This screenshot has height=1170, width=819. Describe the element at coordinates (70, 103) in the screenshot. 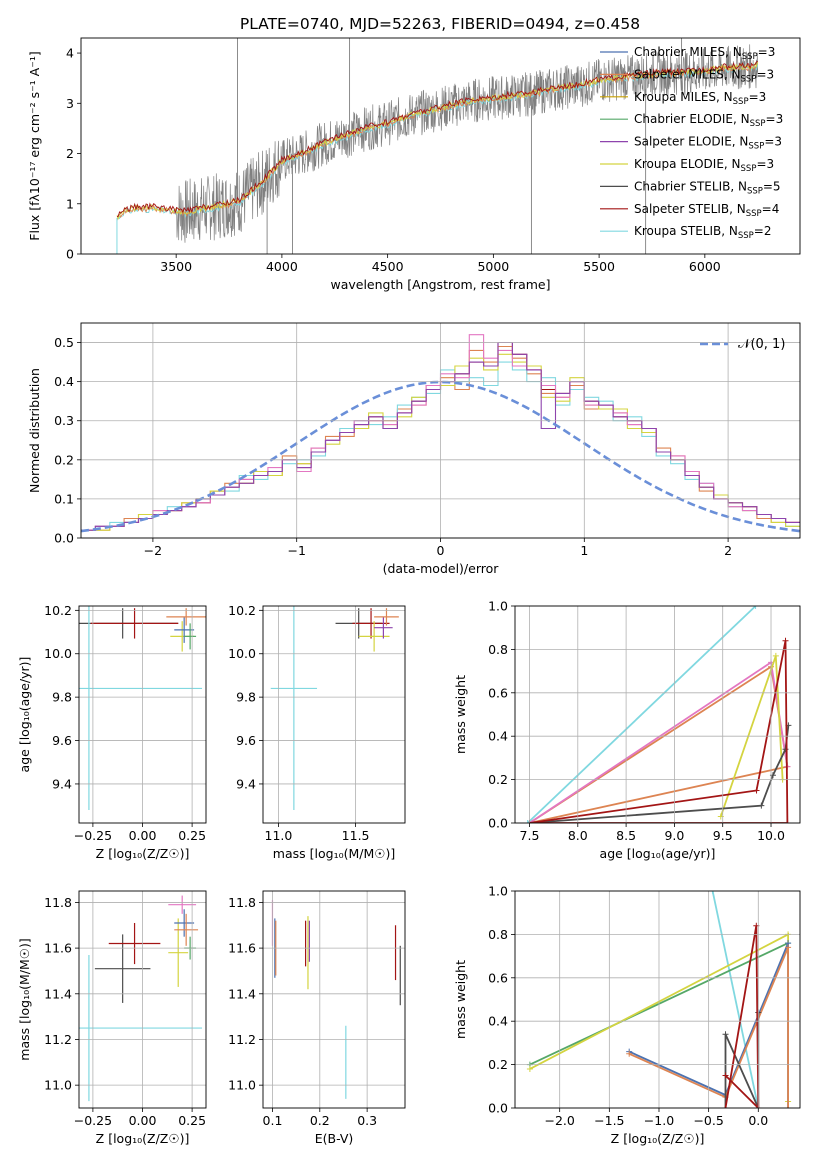

I see `y-tick-label: 3` at that location.